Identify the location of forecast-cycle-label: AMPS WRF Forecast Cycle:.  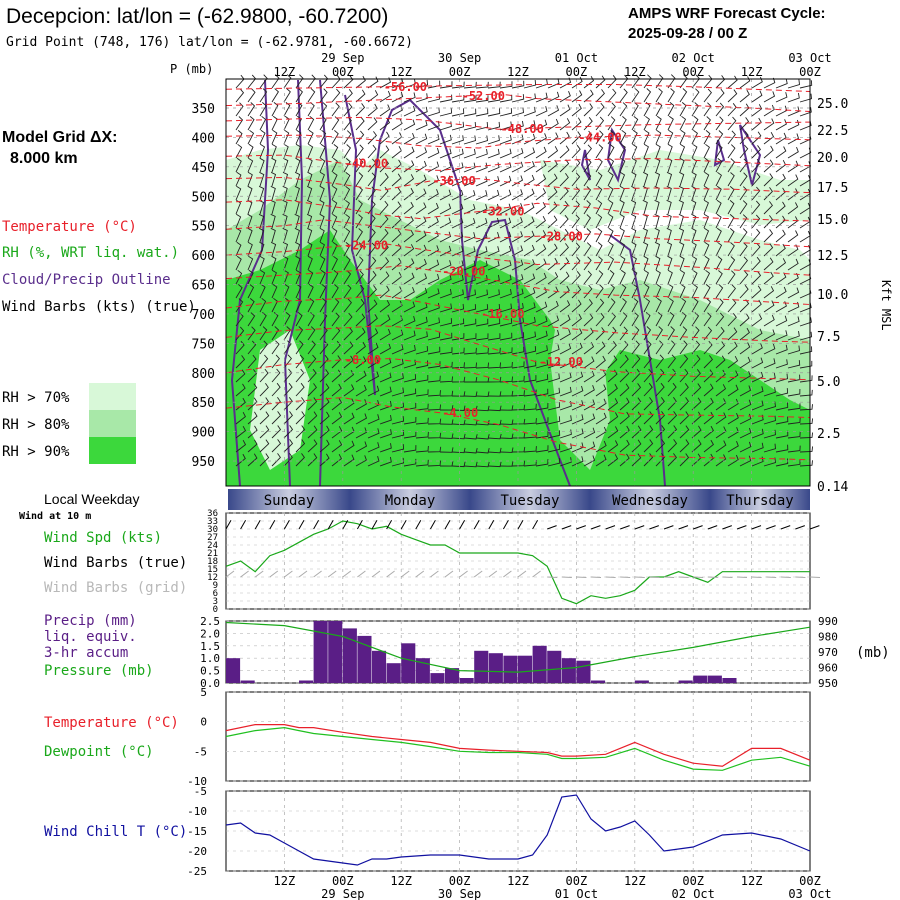
(727, 13).